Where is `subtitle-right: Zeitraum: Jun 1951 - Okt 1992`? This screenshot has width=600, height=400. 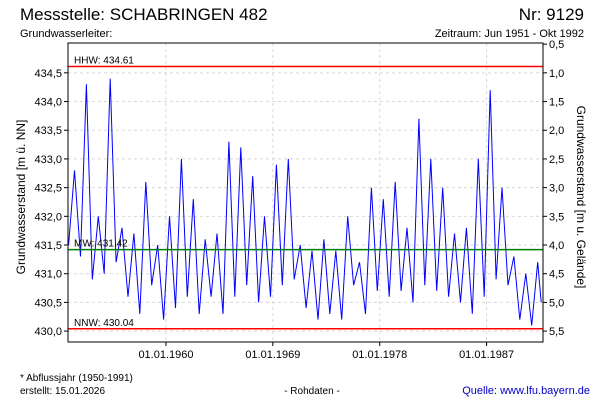 subtitle-right: Zeitraum: Jun 1951 - Okt 1992 is located at coordinates (509, 34).